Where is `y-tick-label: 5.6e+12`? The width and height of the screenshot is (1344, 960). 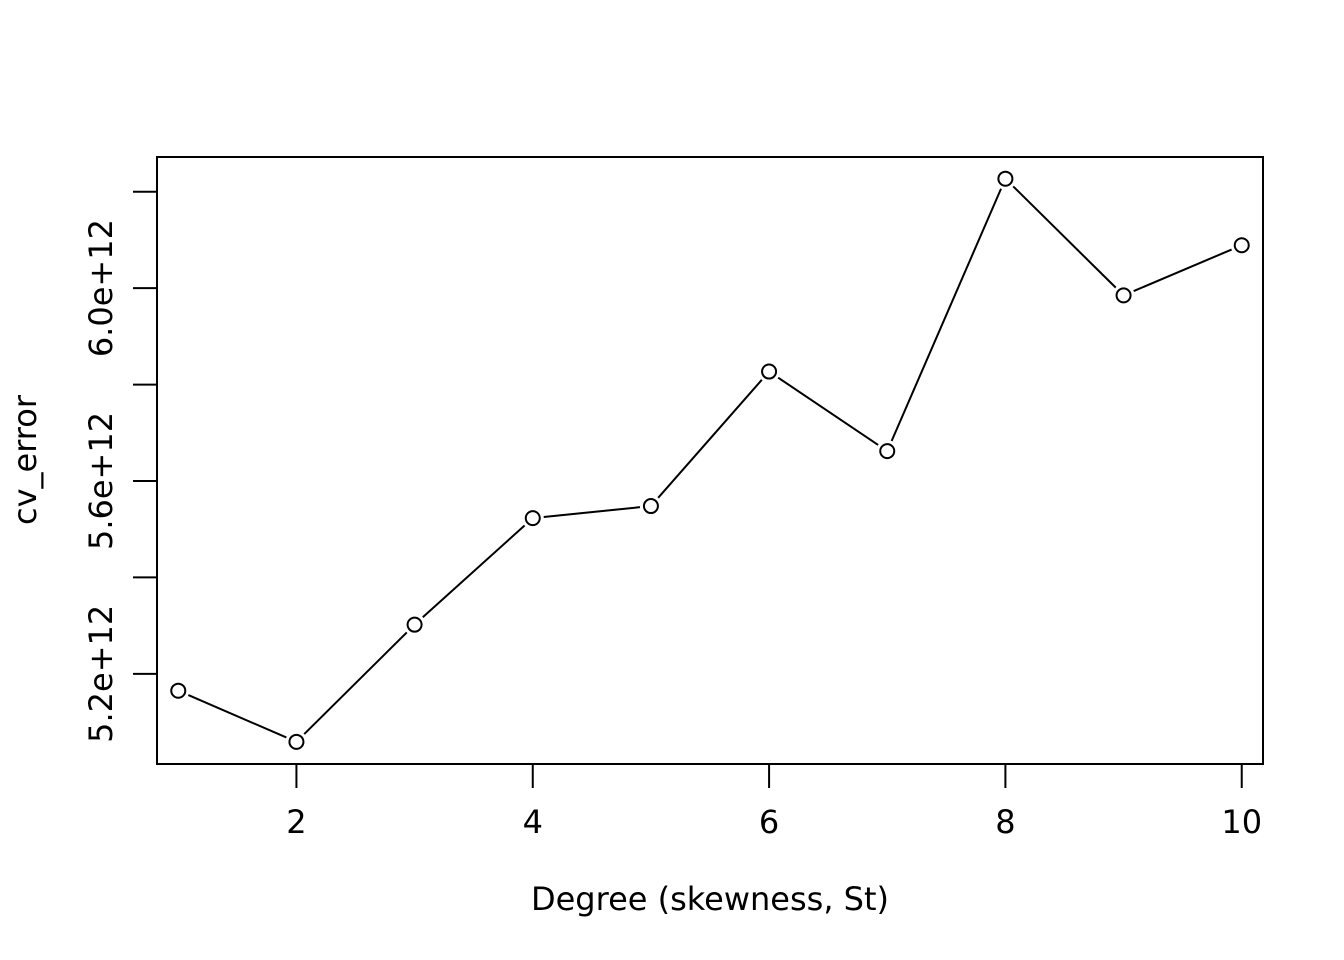
y-tick-label: 5.6e+12 is located at coordinates (101, 481).